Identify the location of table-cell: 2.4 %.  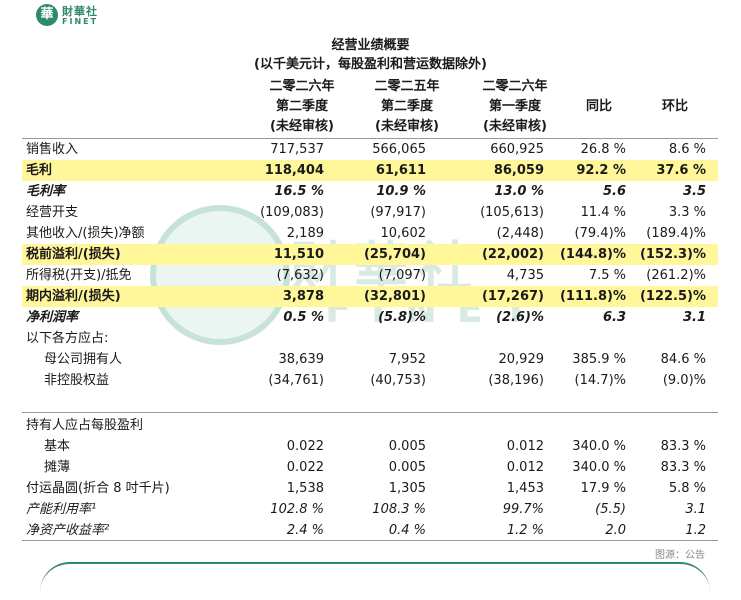
(305, 530).